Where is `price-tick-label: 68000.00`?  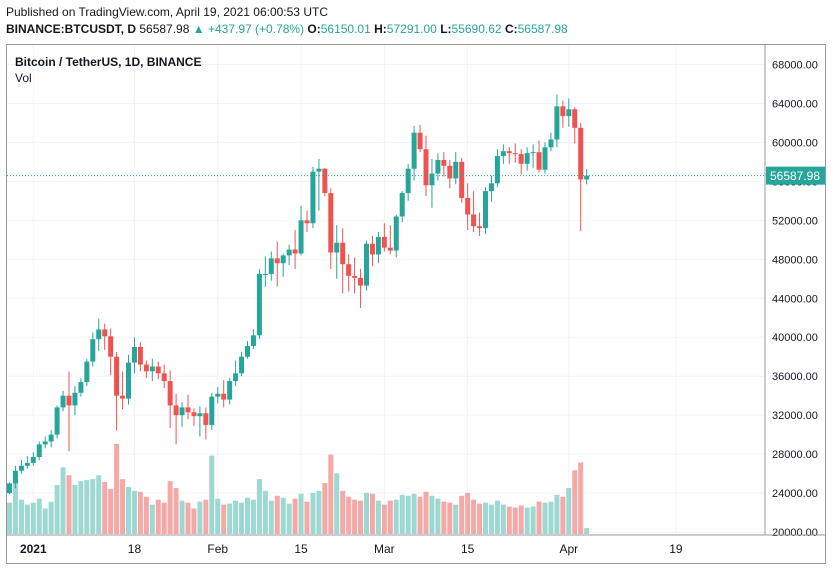 price-tick-label: 68000.00 is located at coordinates (795, 65).